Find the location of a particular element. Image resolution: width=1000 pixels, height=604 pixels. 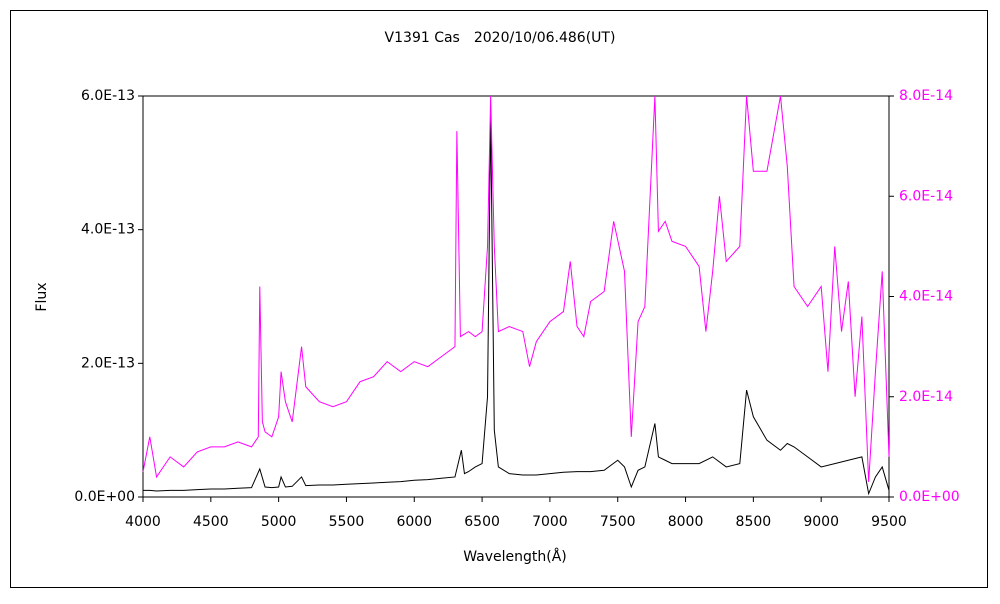

y-axis-label: Flux is located at coordinates (42, 296).